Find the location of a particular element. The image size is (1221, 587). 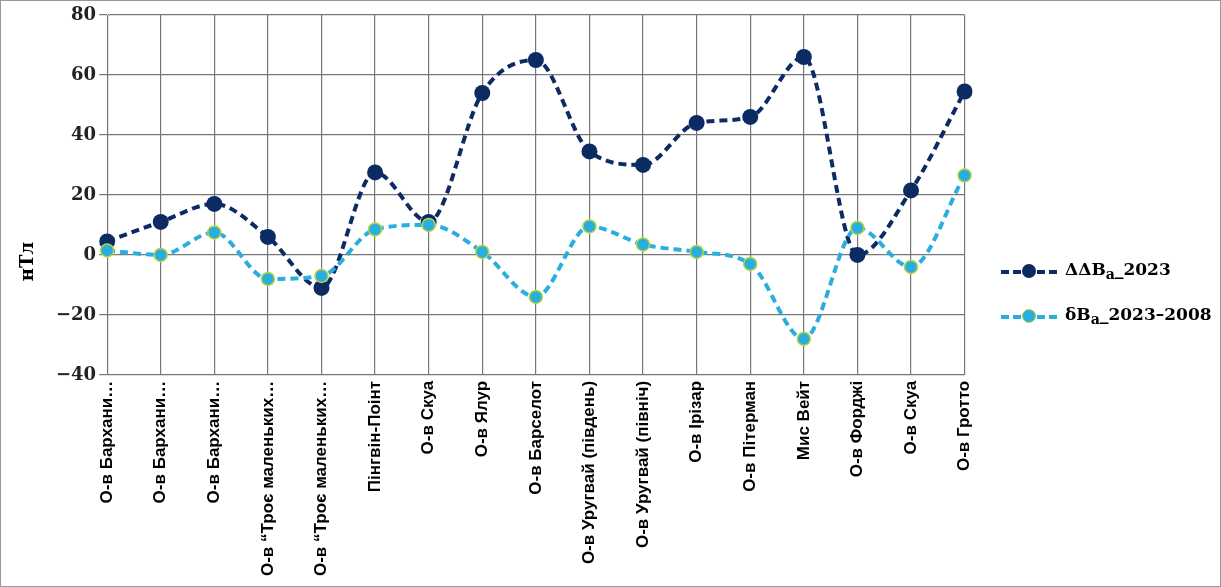

x-tick-label: О-в Гротто is located at coordinates (964, 426).